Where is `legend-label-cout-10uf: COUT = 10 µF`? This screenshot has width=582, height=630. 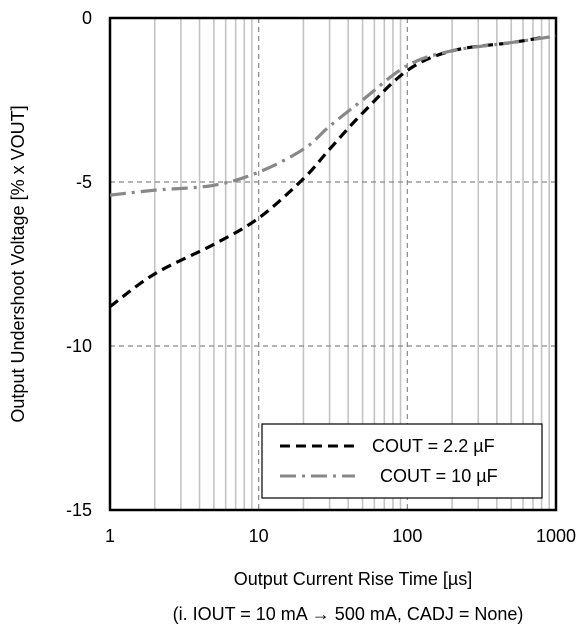
legend-label-cout-10uf: COUT = 10 µF is located at coordinates (439, 476).